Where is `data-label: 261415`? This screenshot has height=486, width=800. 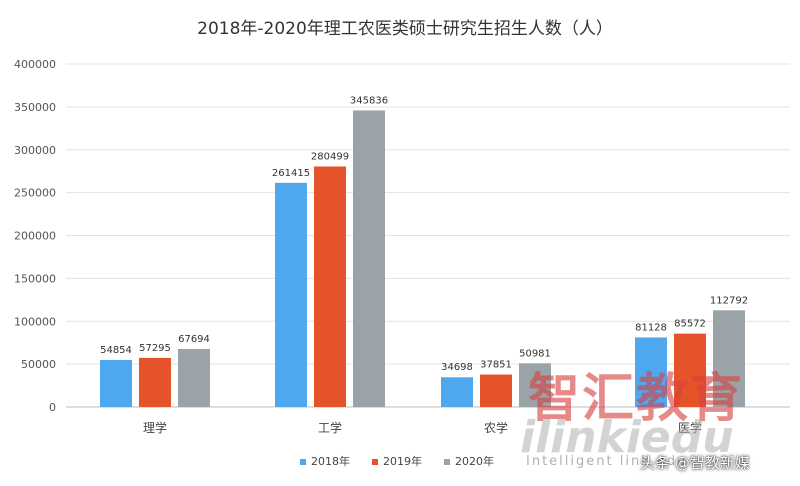 data-label: 261415 is located at coordinates (291, 173).